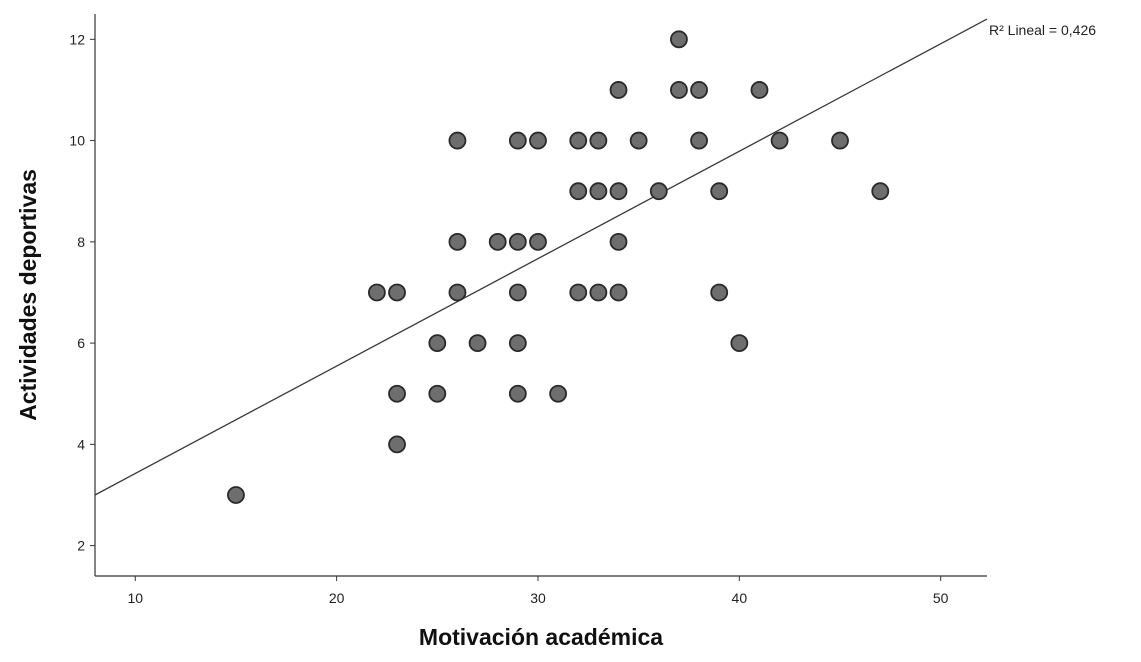 The image size is (1141, 662). I want to click on x-tick-label: 20, so click(337, 598).